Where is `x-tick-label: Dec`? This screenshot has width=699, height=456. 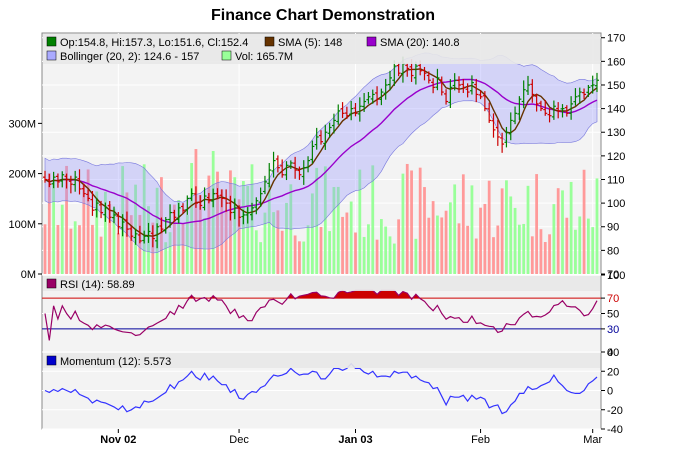
x-tick-label: Dec is located at coordinates (239, 440).